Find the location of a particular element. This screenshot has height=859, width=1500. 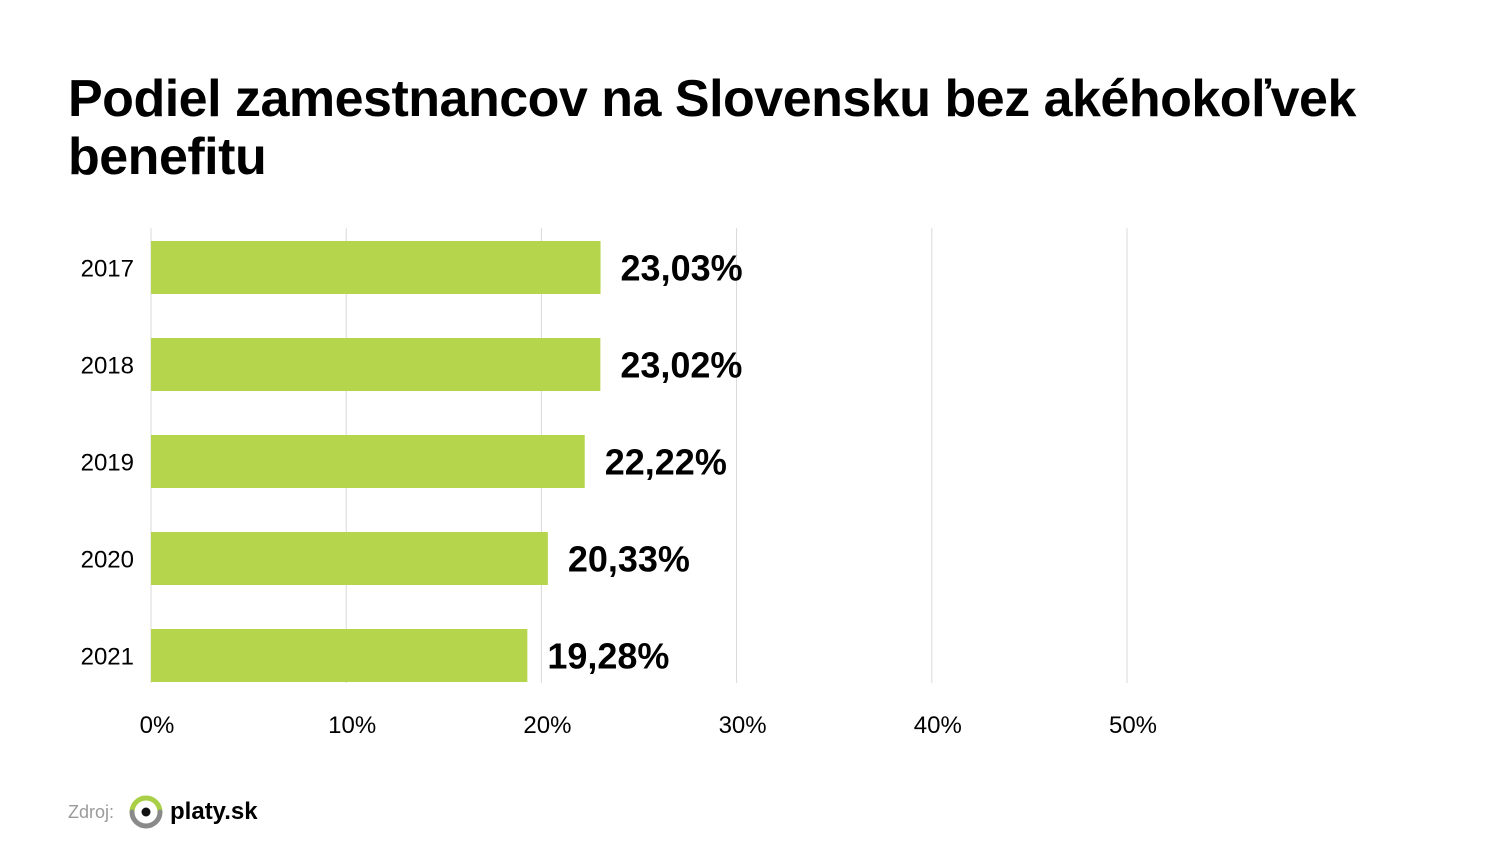

source-credit: Zdroj: platy.sk is located at coordinates (163, 812).